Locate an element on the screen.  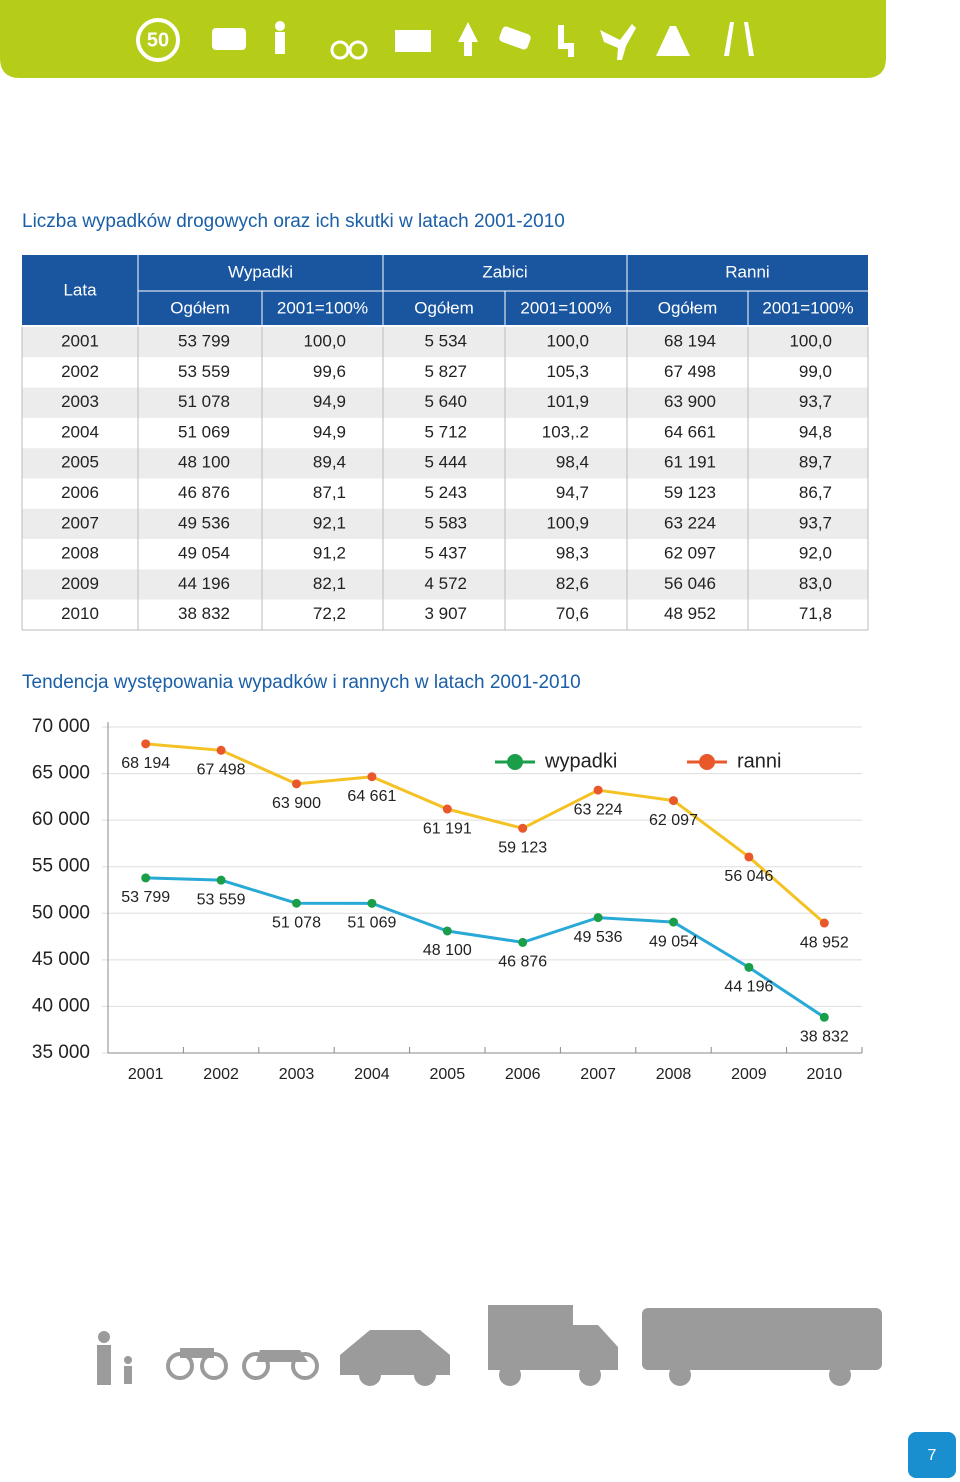
table-cell: 53 559 is located at coordinates (204, 371).